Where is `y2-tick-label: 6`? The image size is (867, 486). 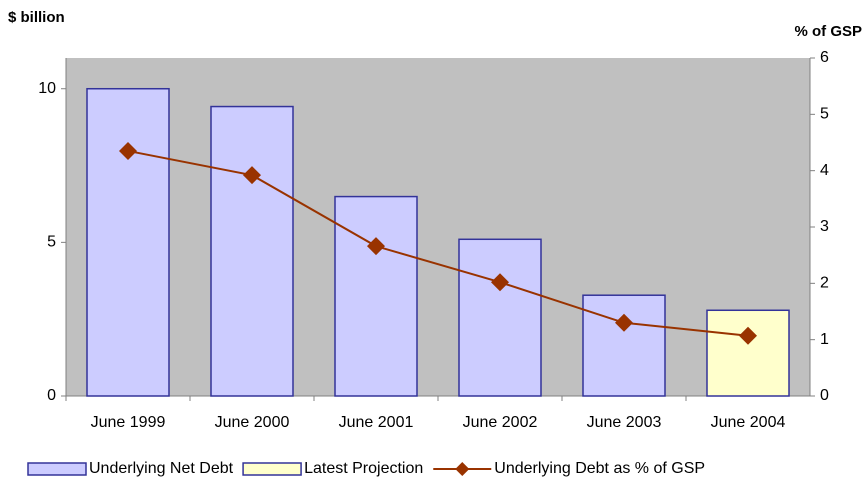
y2-tick-label: 6 is located at coordinates (824, 57).